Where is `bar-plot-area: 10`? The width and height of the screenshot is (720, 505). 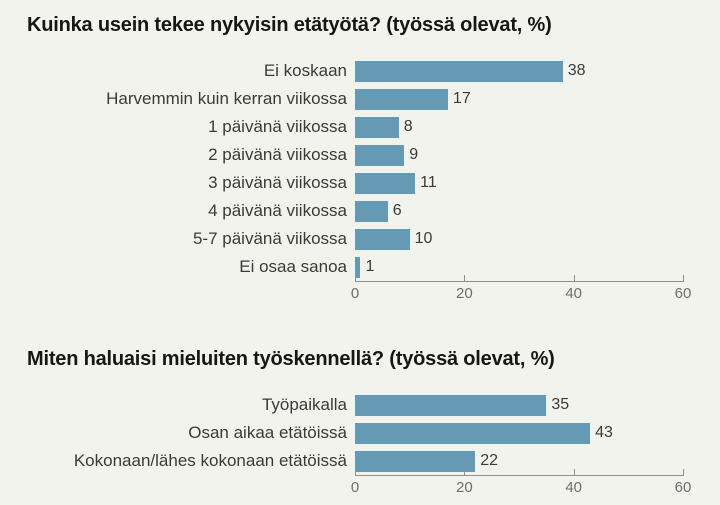 bar-plot-area: 10 is located at coordinates (525, 239).